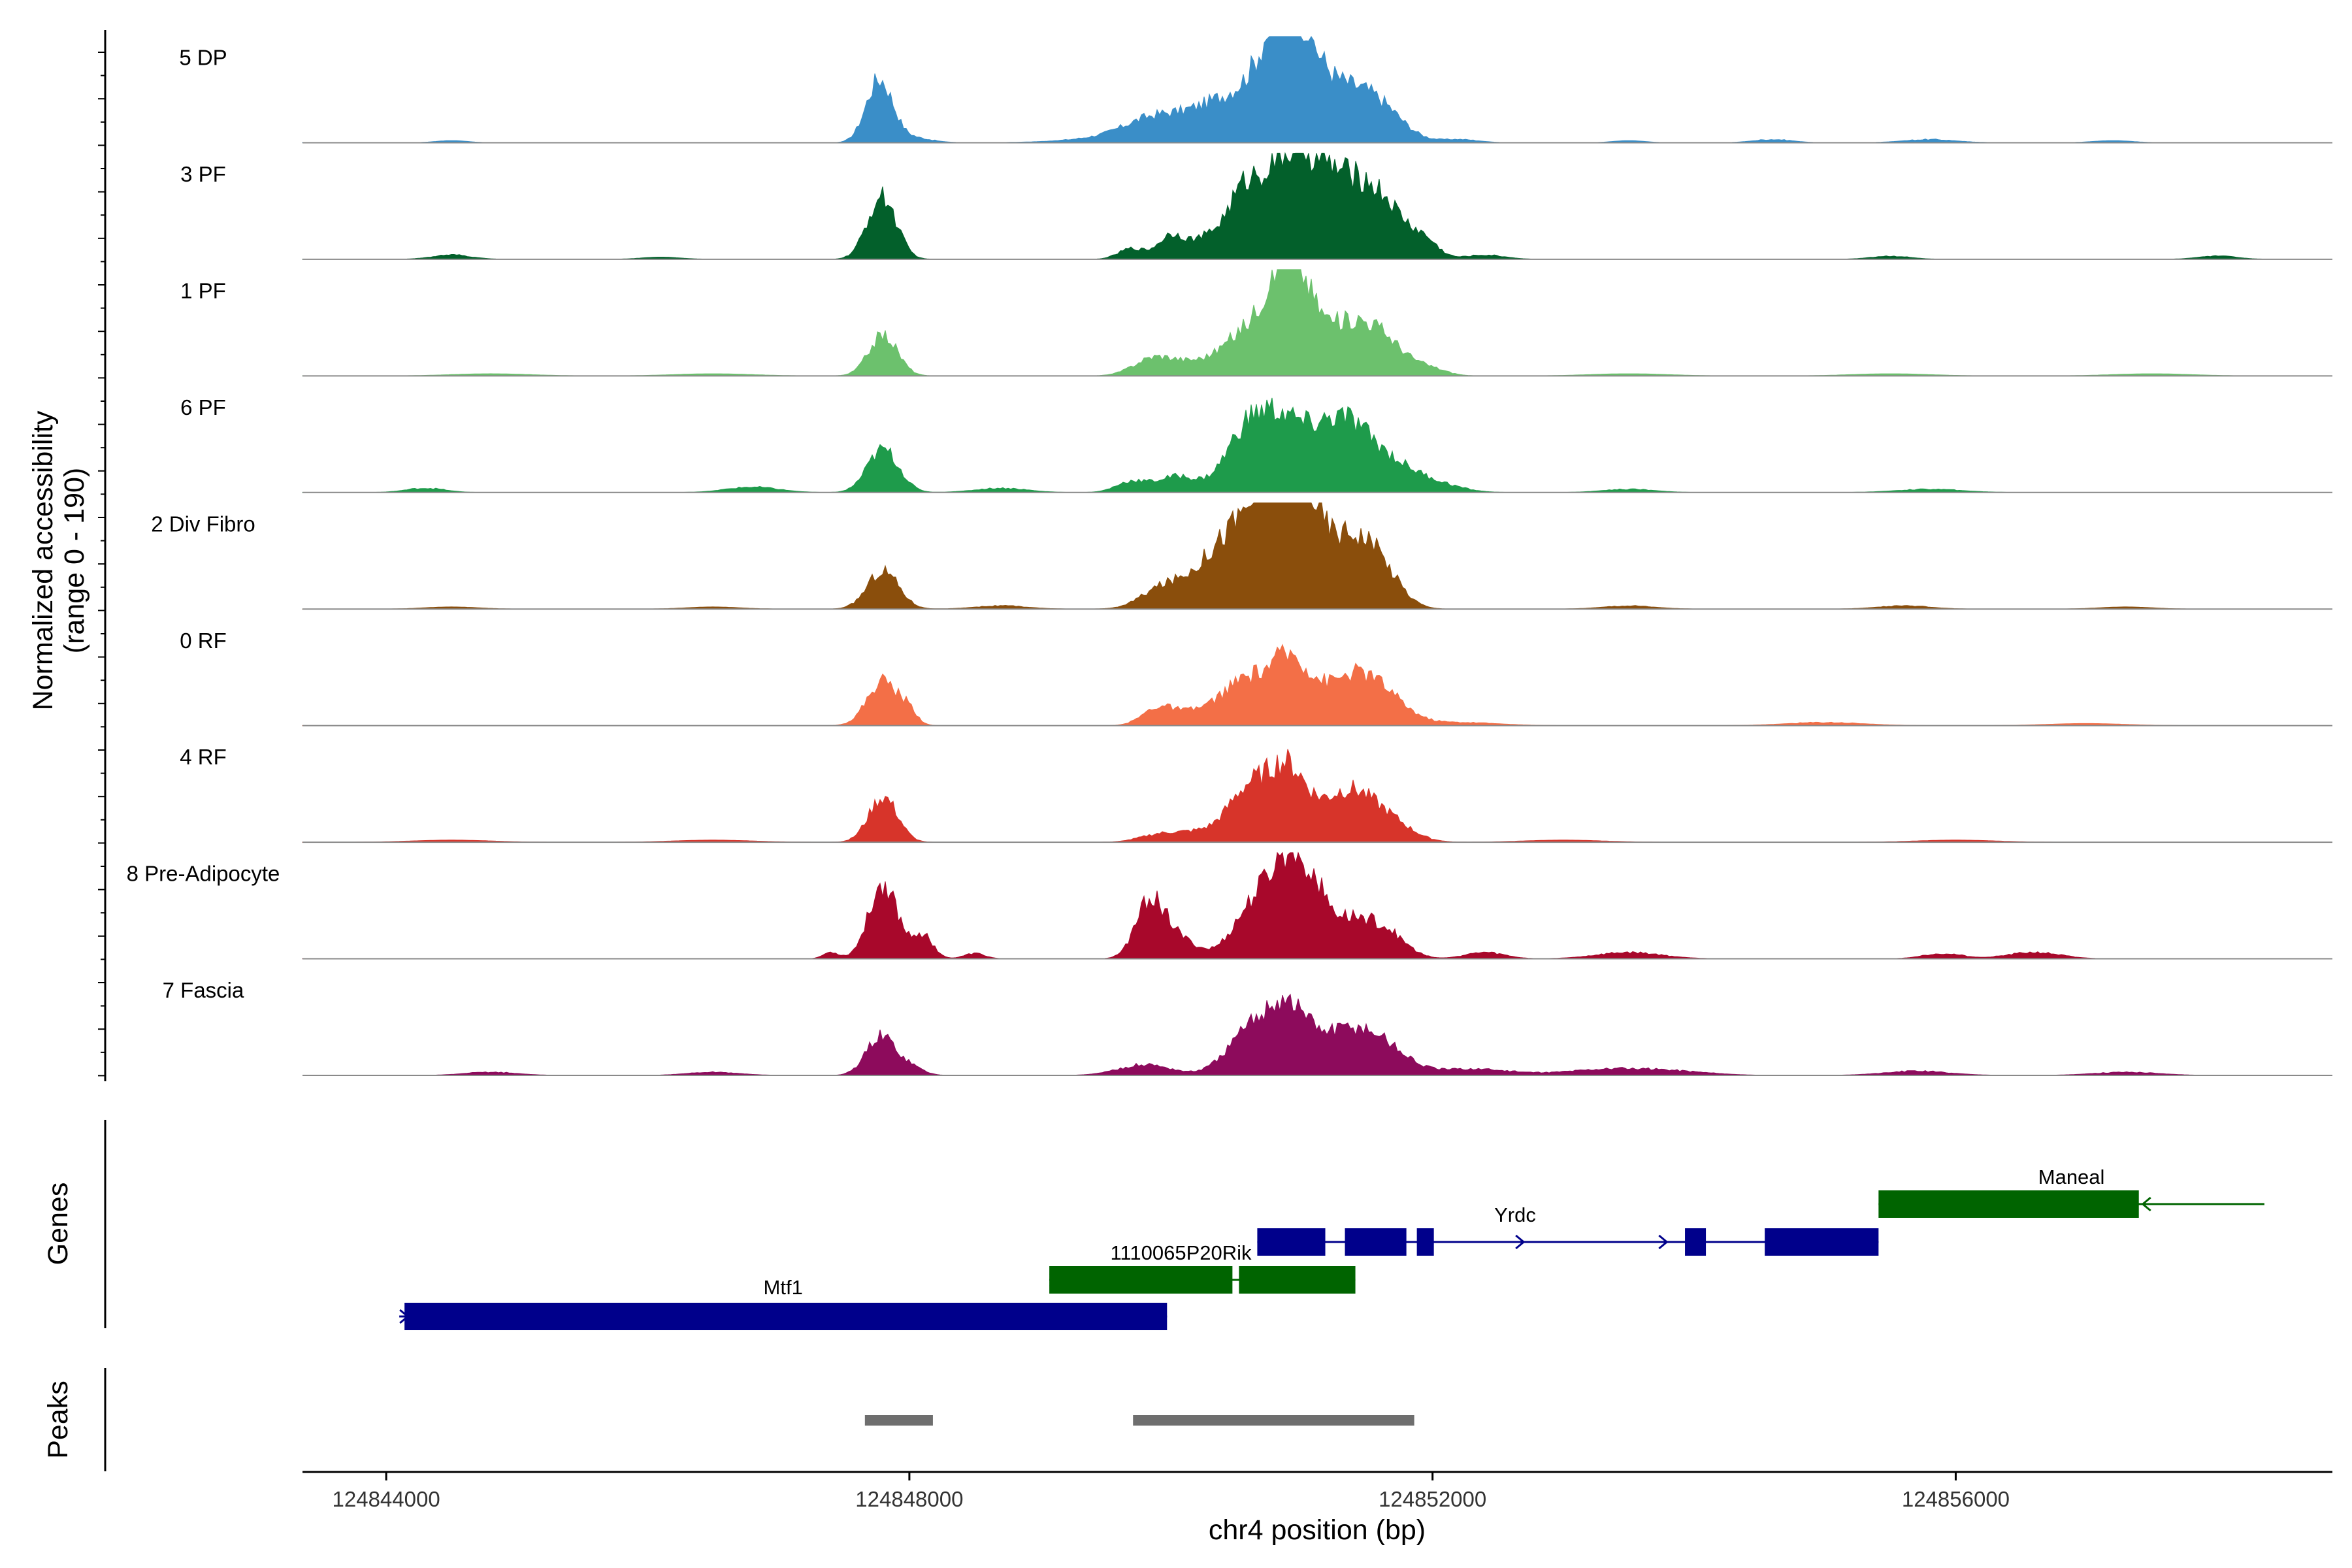  What do you see at coordinates (203, 58) in the screenshot?
I see `track-label: 5 DP` at bounding box center [203, 58].